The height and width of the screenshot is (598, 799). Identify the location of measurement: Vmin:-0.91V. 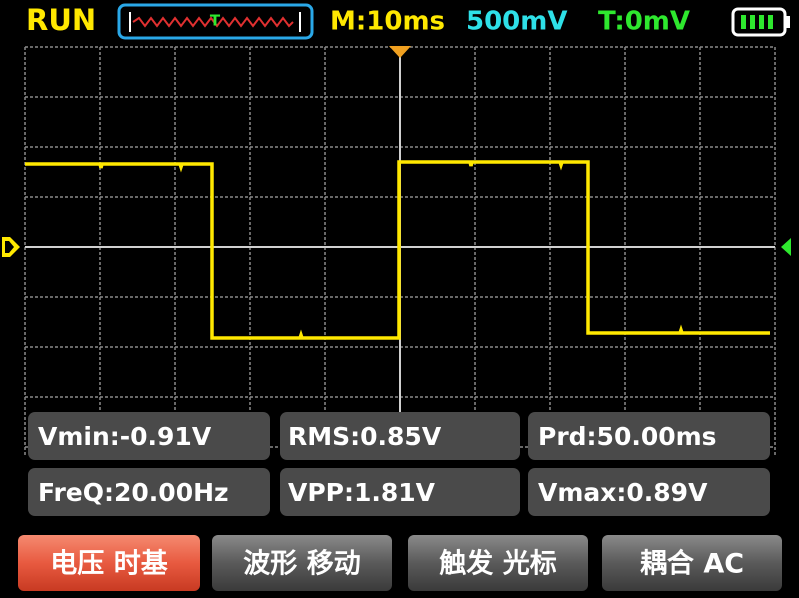
(125, 436).